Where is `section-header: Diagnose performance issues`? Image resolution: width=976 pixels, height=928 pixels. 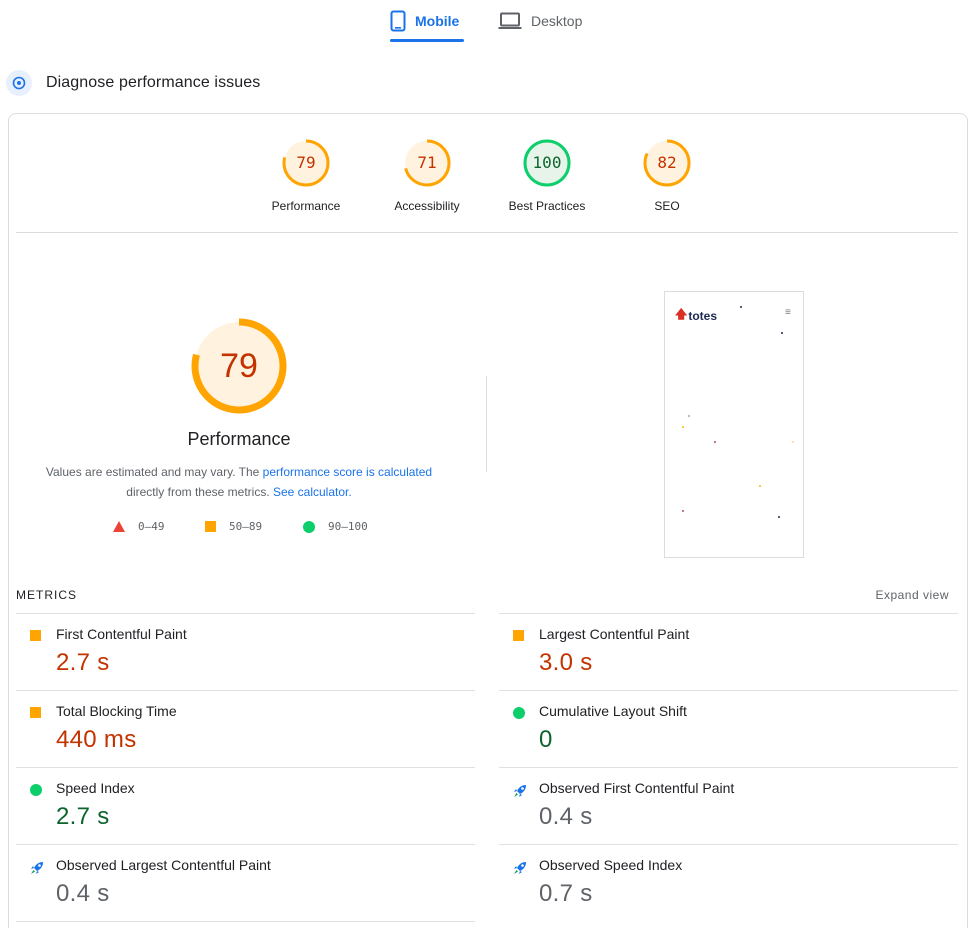
section-header: Diagnose performance issues is located at coordinates (133, 83).